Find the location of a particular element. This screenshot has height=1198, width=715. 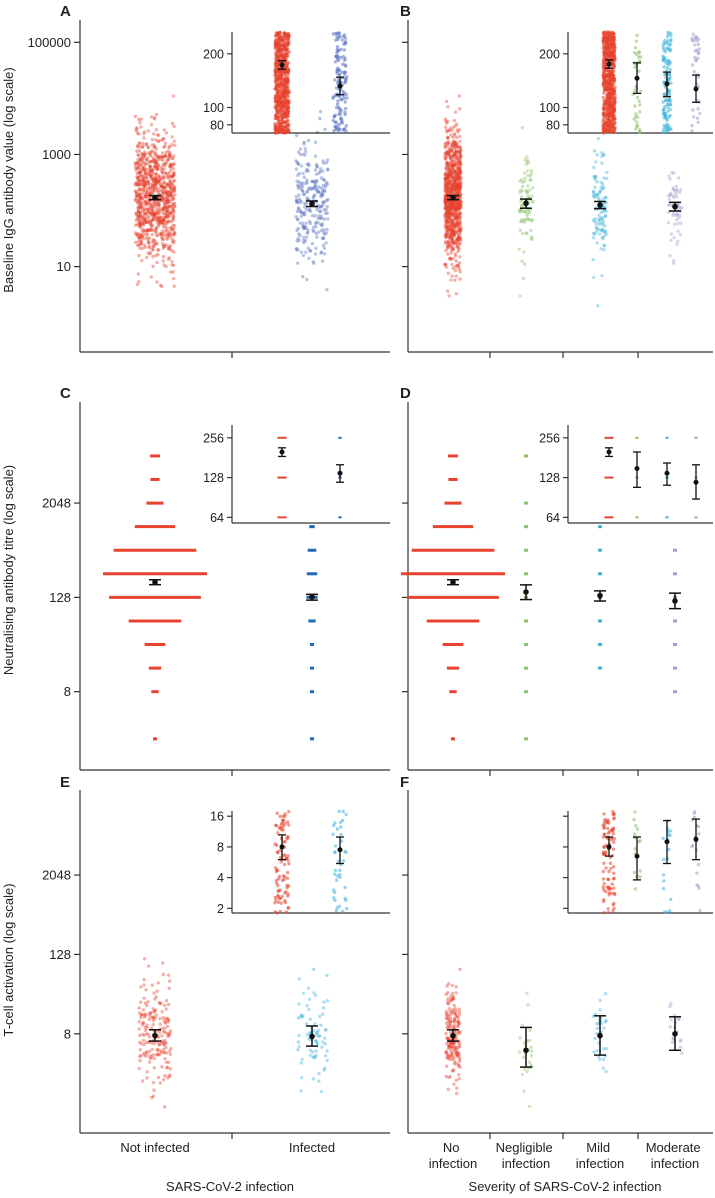

inset-infected is located at coordinates (340, 861).